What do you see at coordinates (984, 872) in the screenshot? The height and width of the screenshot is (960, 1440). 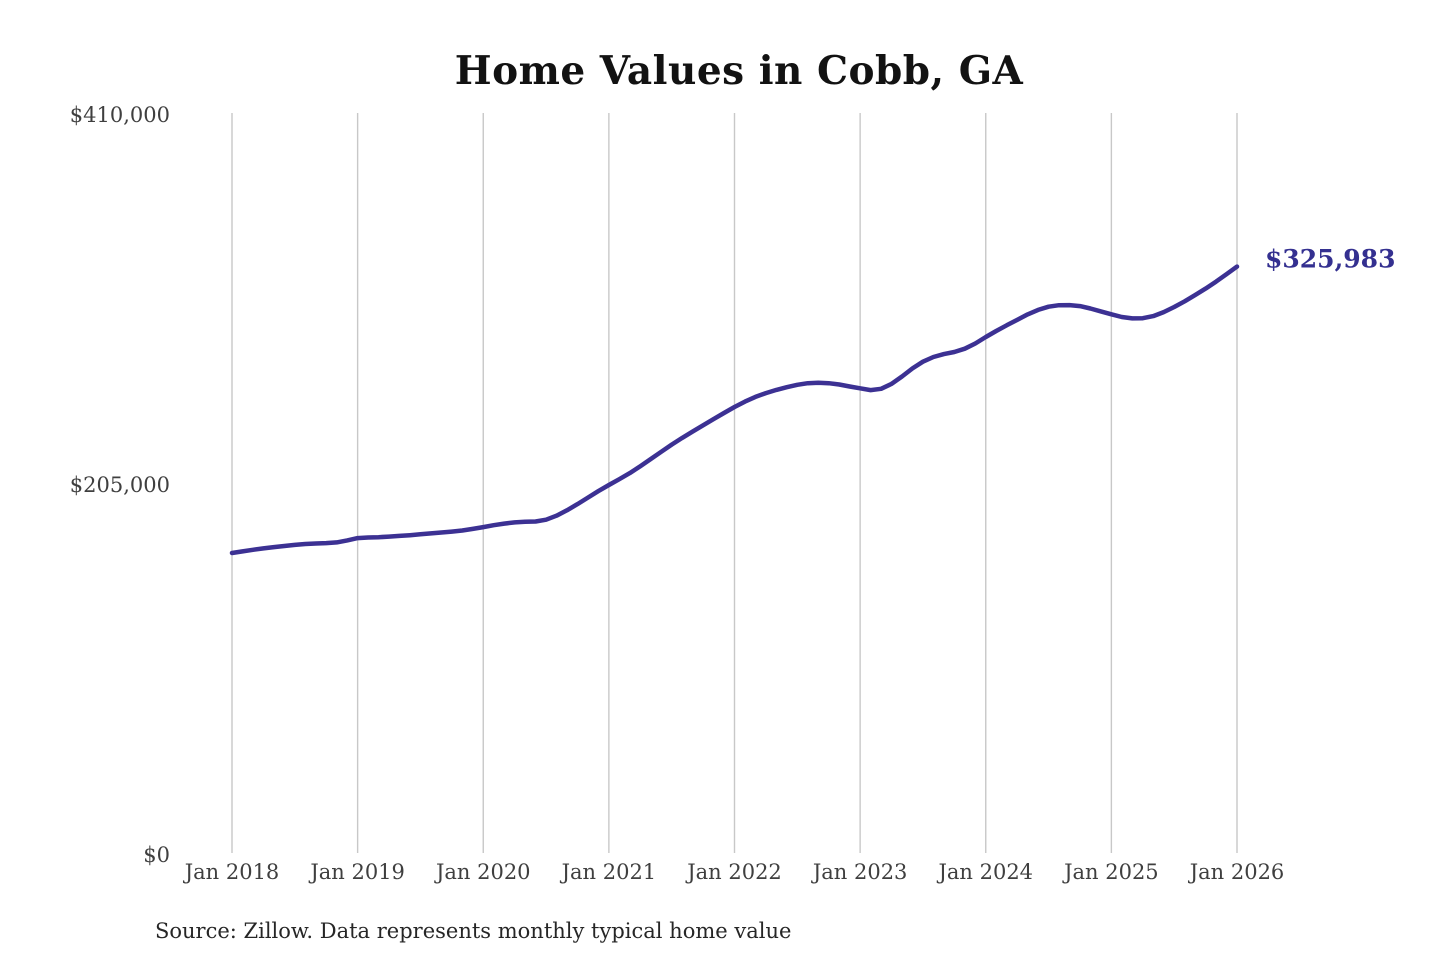 I see `x-axis-tick-label: Jan 2024` at bounding box center [984, 872].